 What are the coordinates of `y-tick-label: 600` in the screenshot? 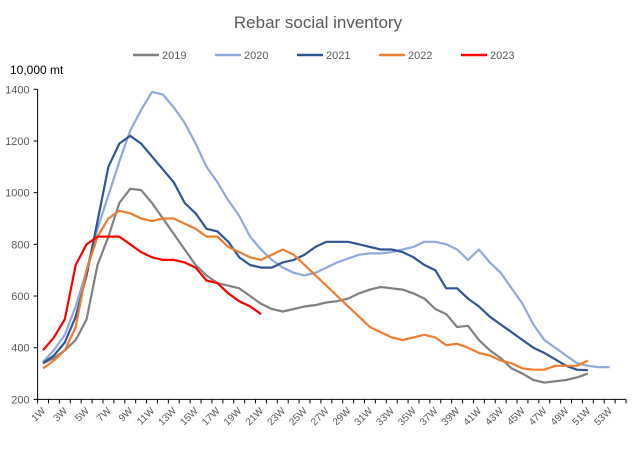 It's located at (20, 297).